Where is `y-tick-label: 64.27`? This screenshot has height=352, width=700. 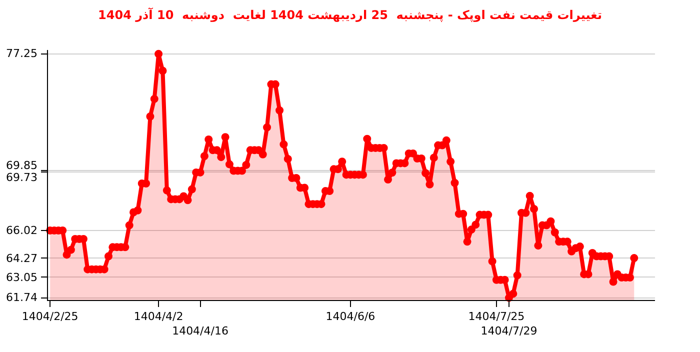 y-tick-label: 64.27 is located at coordinates (22, 258).